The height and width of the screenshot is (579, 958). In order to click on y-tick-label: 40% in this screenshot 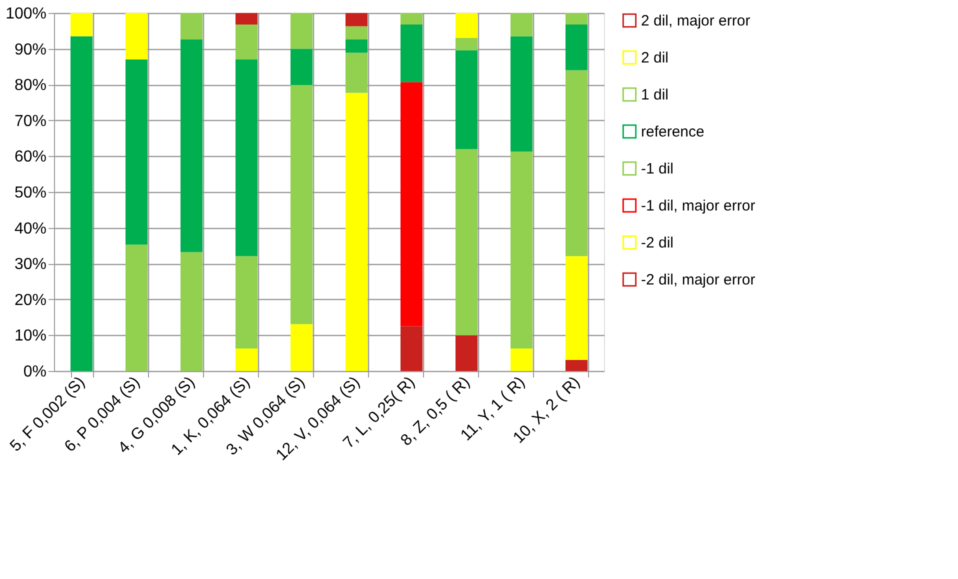, I will do `click(30, 229)`.